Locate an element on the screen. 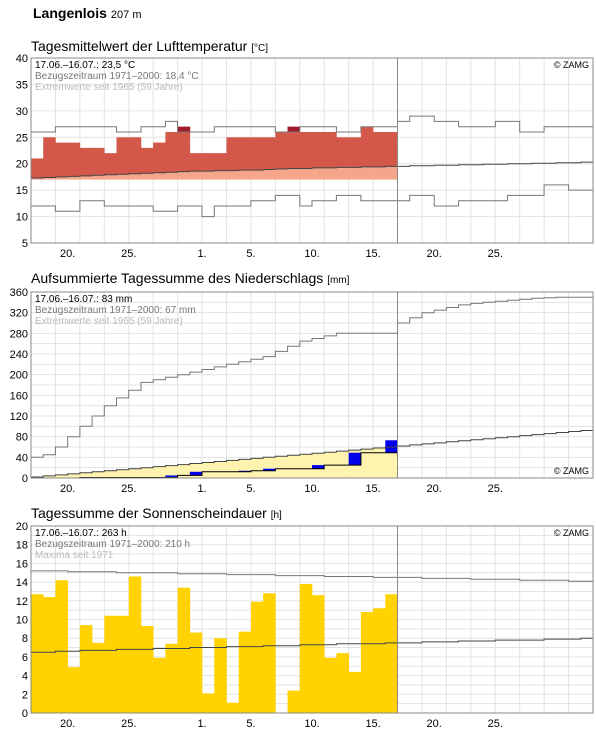  sunshine-x-tick: 15. is located at coordinates (372, 723).